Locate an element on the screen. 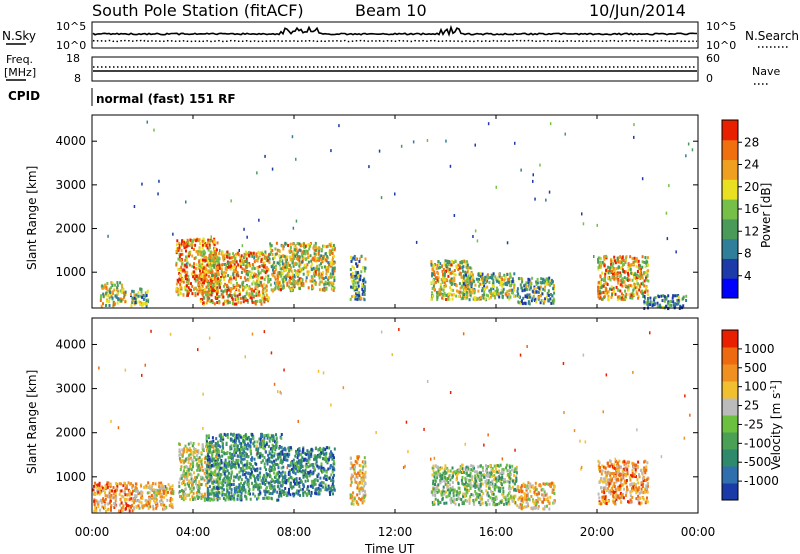  noise-tick-right-top: 10^5 is located at coordinates (721, 26).